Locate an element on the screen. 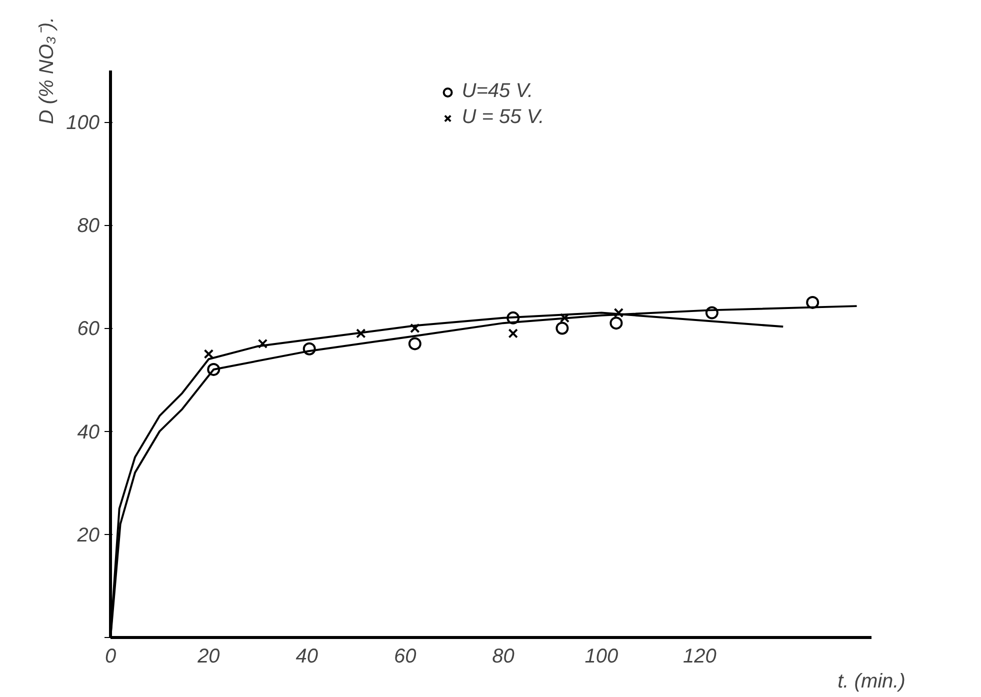 The image size is (981, 697). x-tick-label: 40 is located at coordinates (307, 657).